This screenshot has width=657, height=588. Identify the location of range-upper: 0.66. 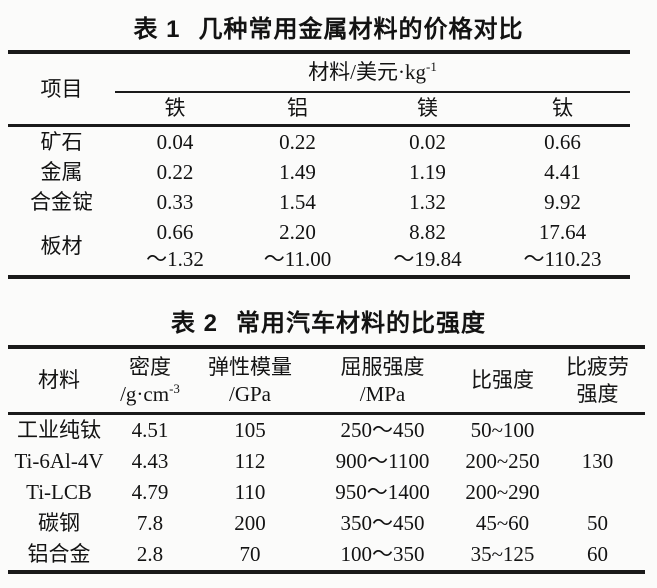
(175, 232).